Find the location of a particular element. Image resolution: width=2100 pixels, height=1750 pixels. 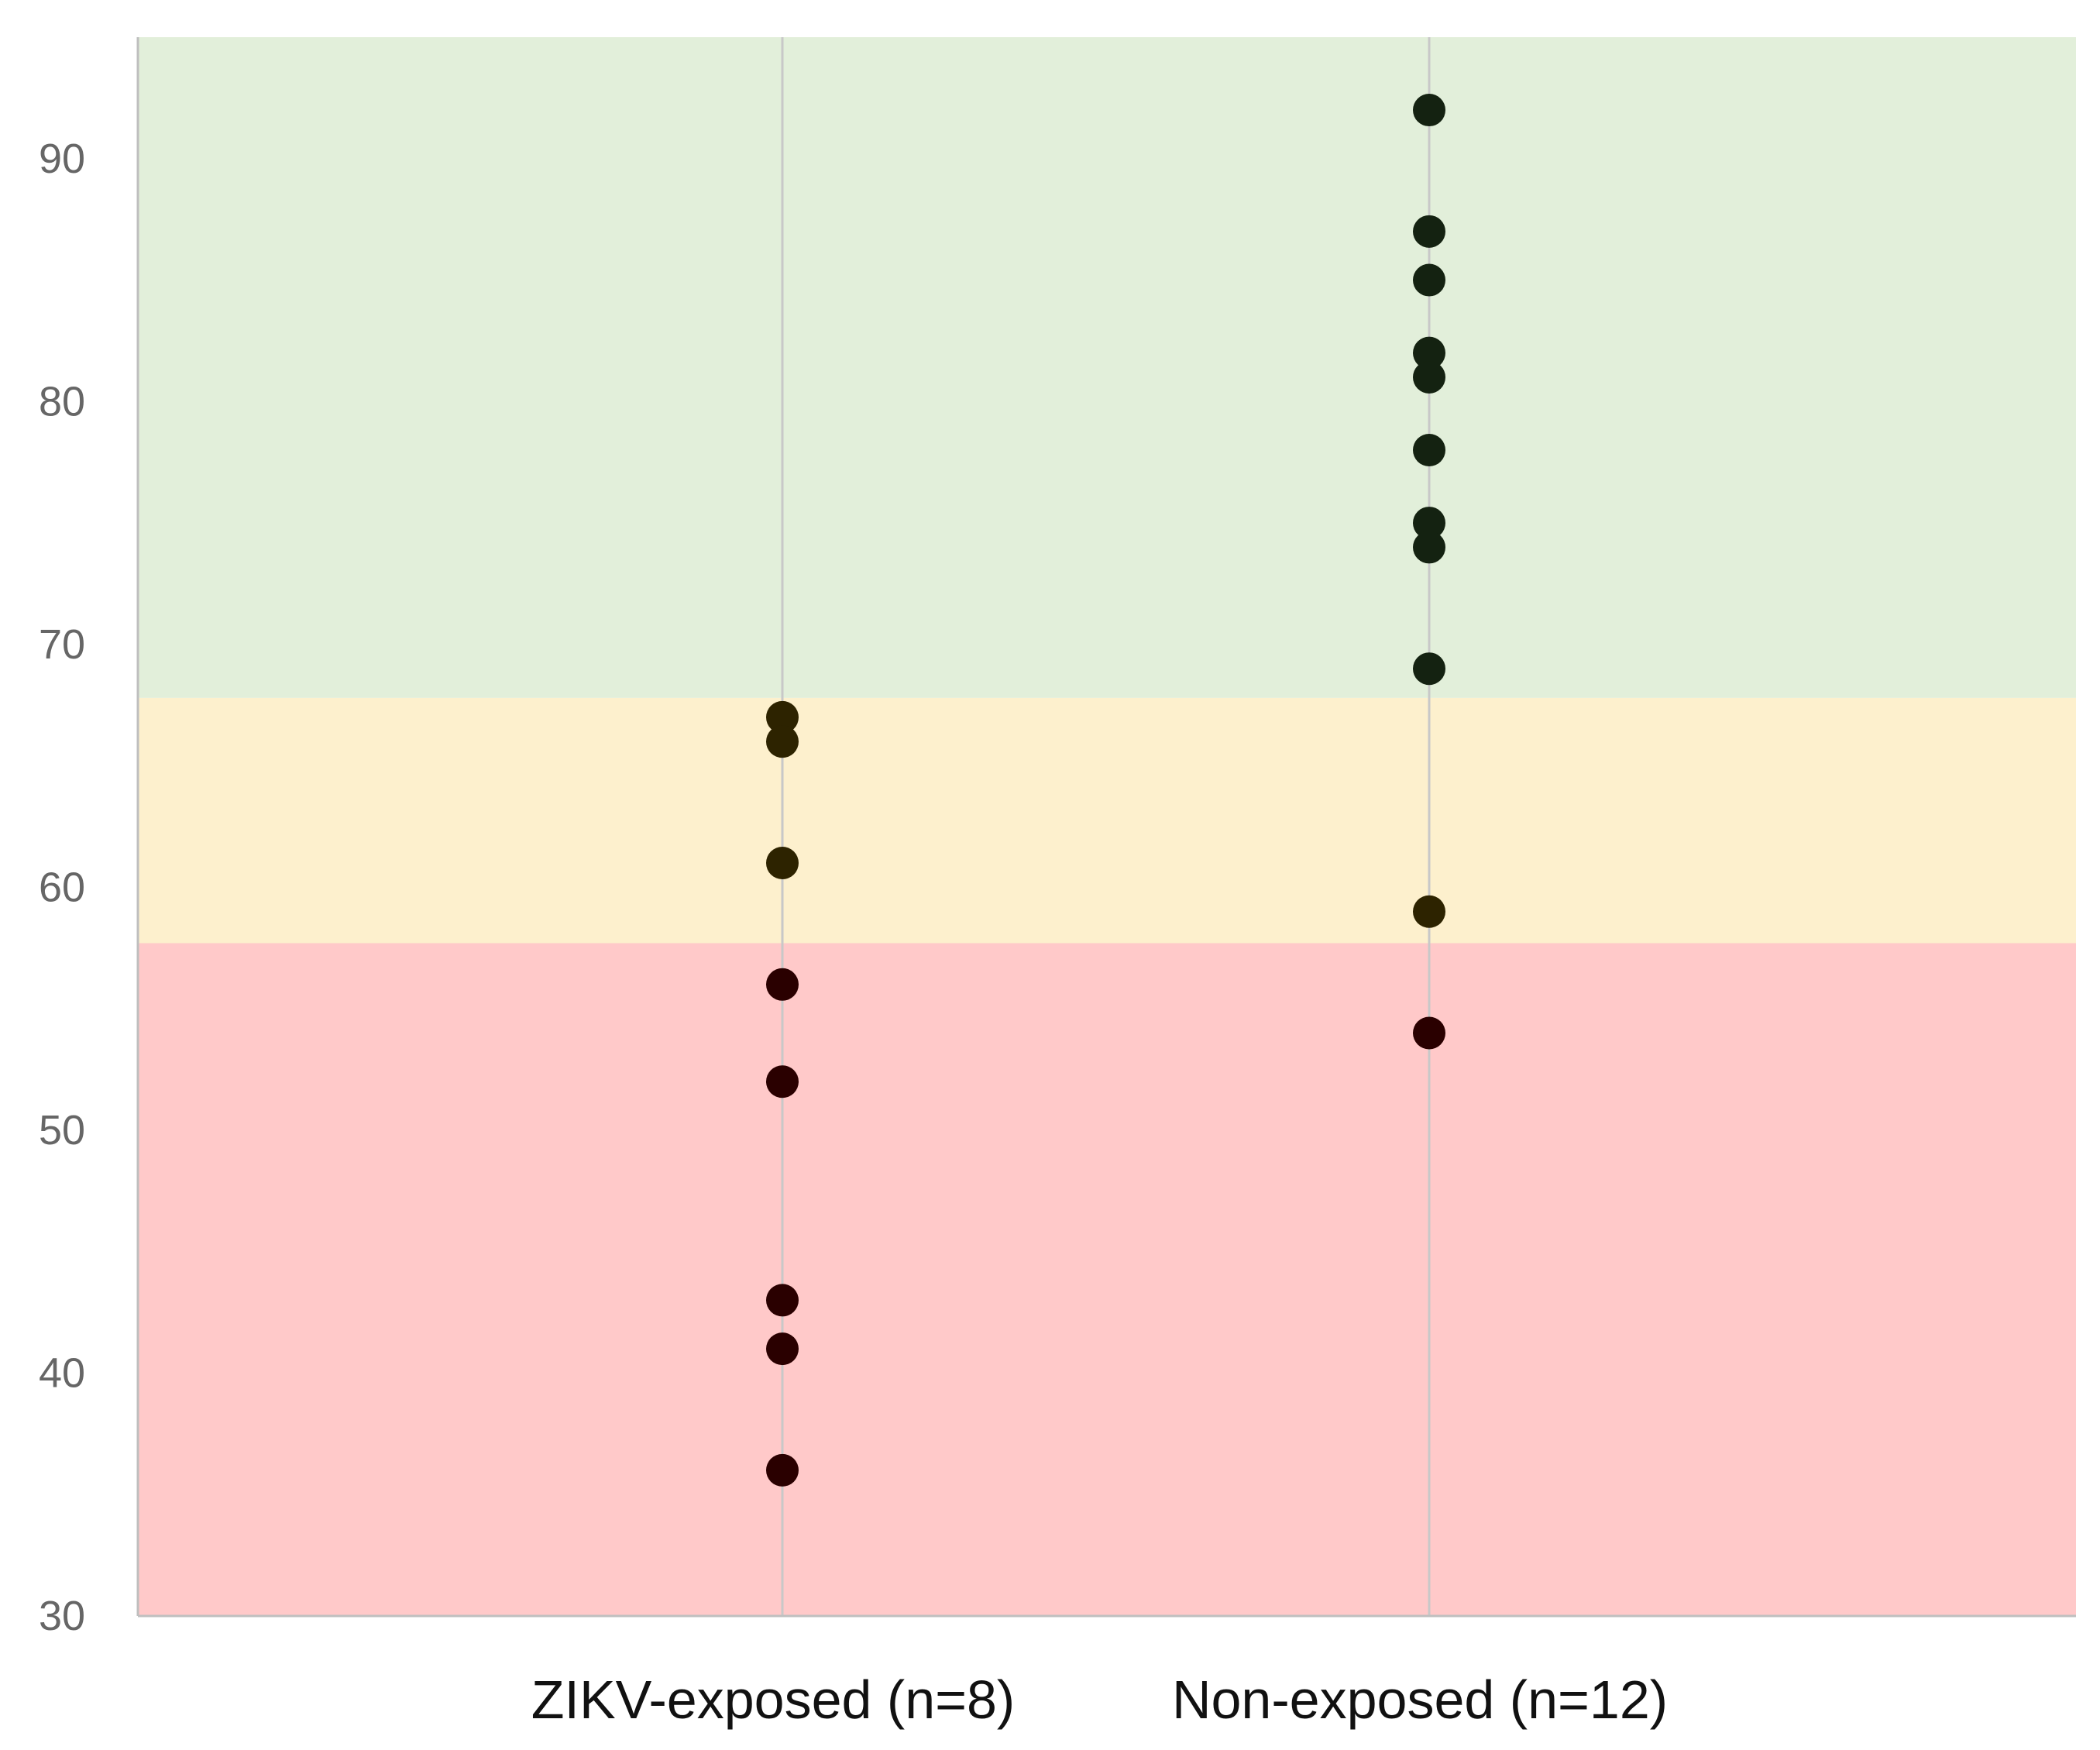

y-tick-30: 30 is located at coordinates (62, 1616).